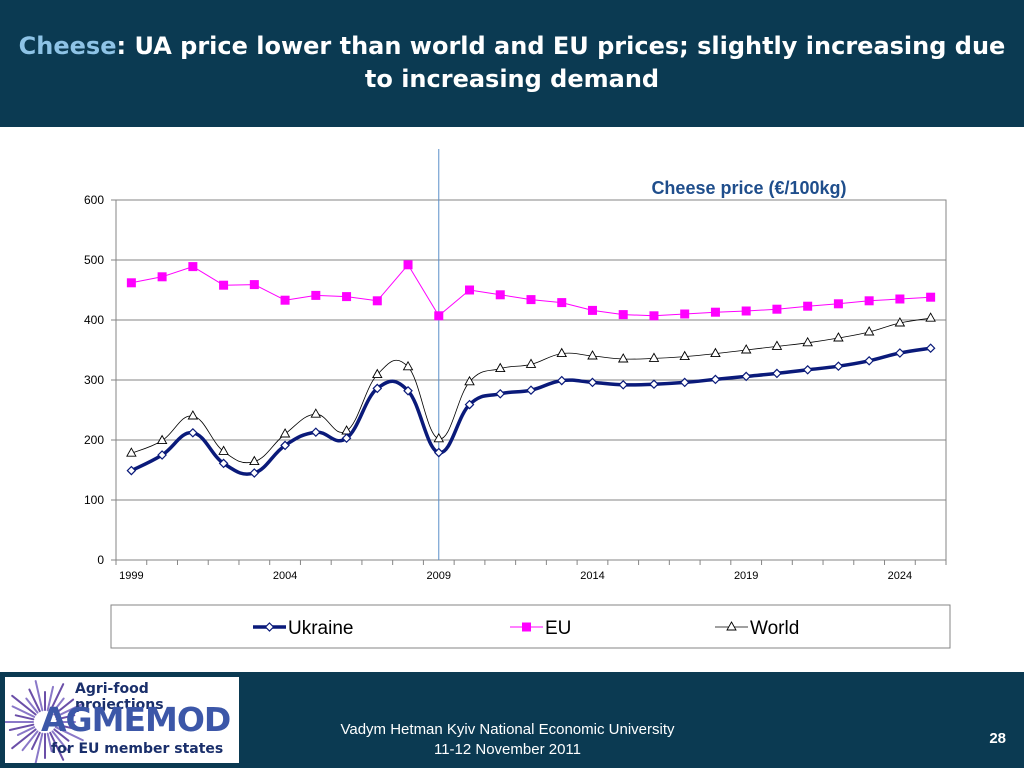 Image resolution: width=1024 pixels, height=768 pixels. I want to click on series-line-world, so click(531, 390).